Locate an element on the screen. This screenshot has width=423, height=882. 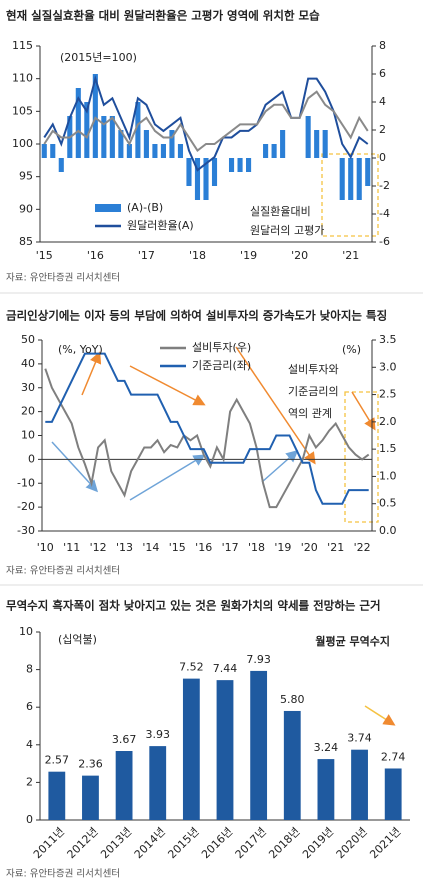
y-tick-label: 50 is located at coordinates (28, 339).